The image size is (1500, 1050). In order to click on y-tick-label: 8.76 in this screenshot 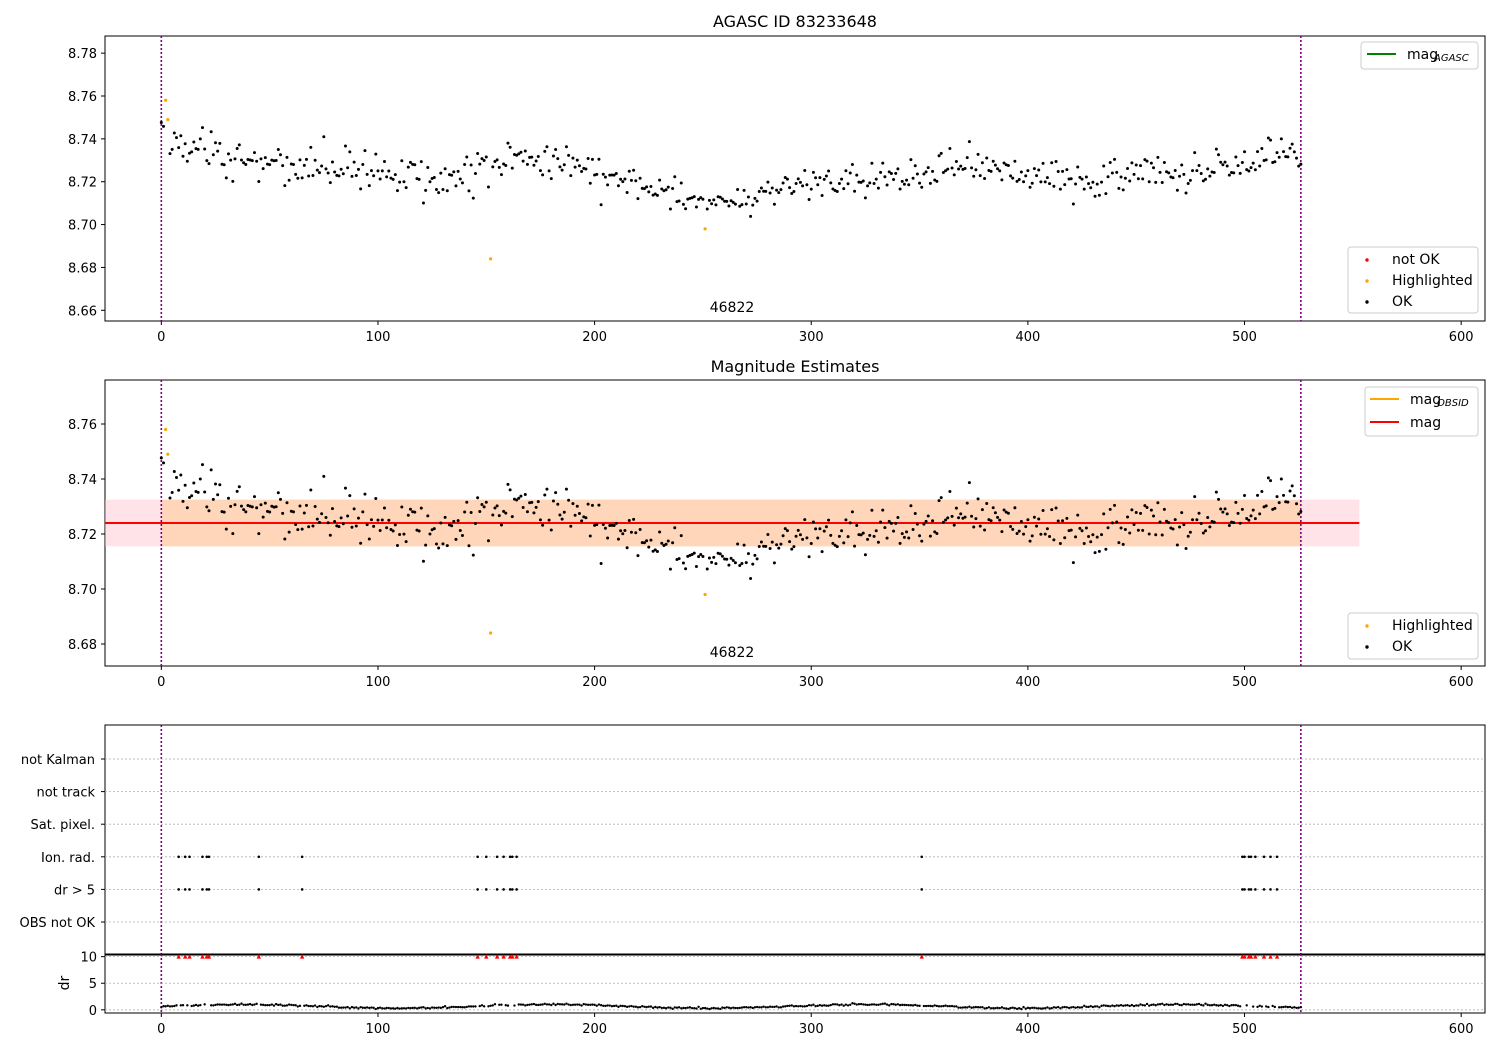, I will do `click(82, 97)`.